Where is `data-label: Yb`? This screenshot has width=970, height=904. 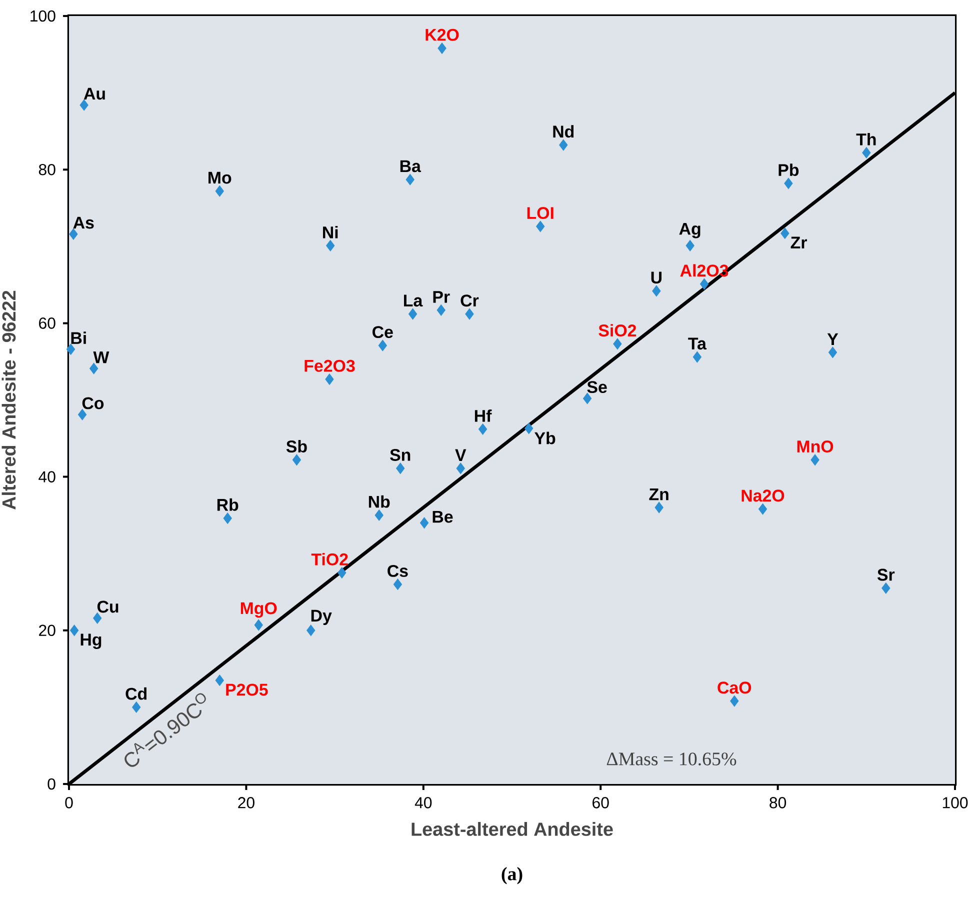
data-label: Yb is located at coordinates (545, 438).